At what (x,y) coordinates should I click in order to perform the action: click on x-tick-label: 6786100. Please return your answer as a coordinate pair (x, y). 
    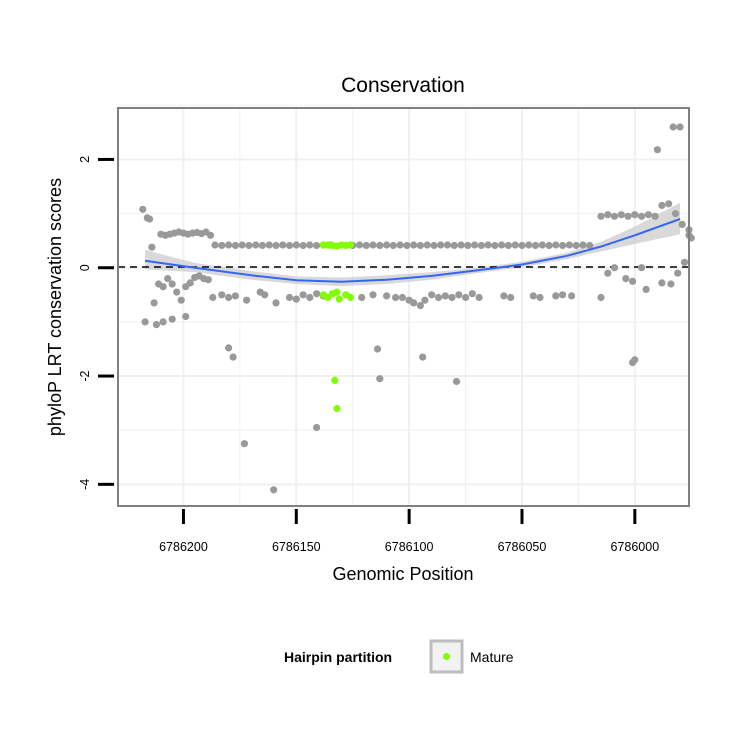
    Looking at the image, I should click on (409, 547).